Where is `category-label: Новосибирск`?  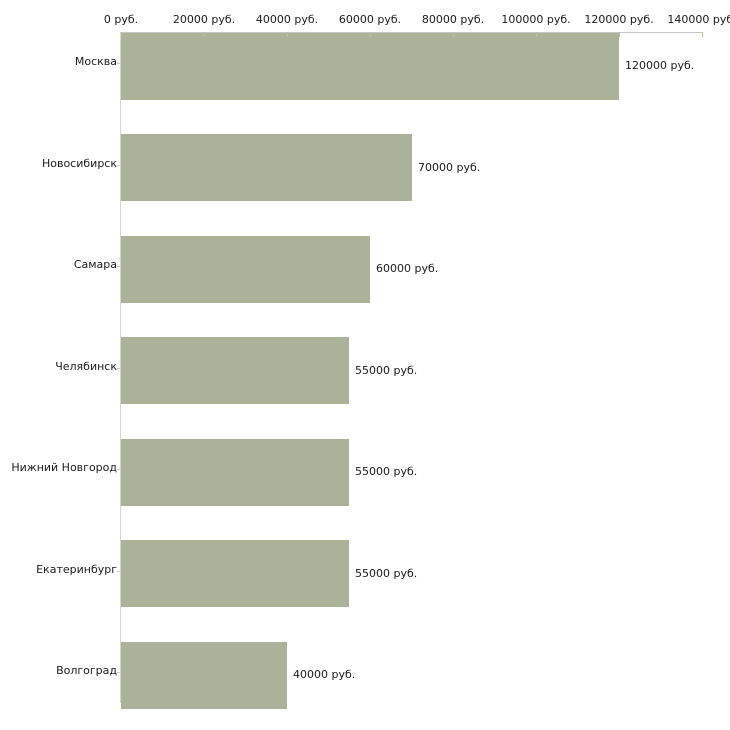 category-label: Новосибирск is located at coordinates (79, 163).